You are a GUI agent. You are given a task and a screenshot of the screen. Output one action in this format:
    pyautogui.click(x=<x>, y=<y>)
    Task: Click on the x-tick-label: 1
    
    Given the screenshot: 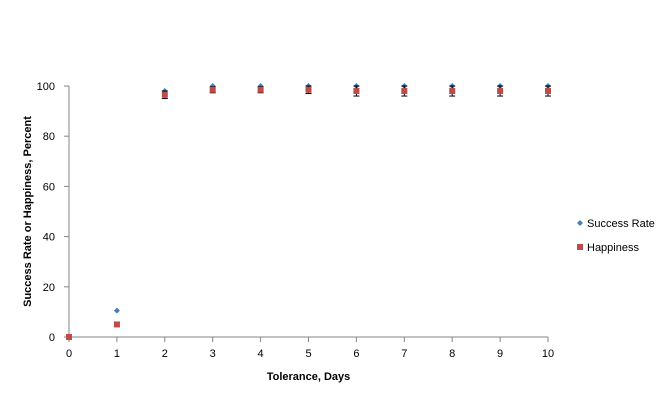 What is the action you would take?
    pyautogui.click(x=117, y=354)
    